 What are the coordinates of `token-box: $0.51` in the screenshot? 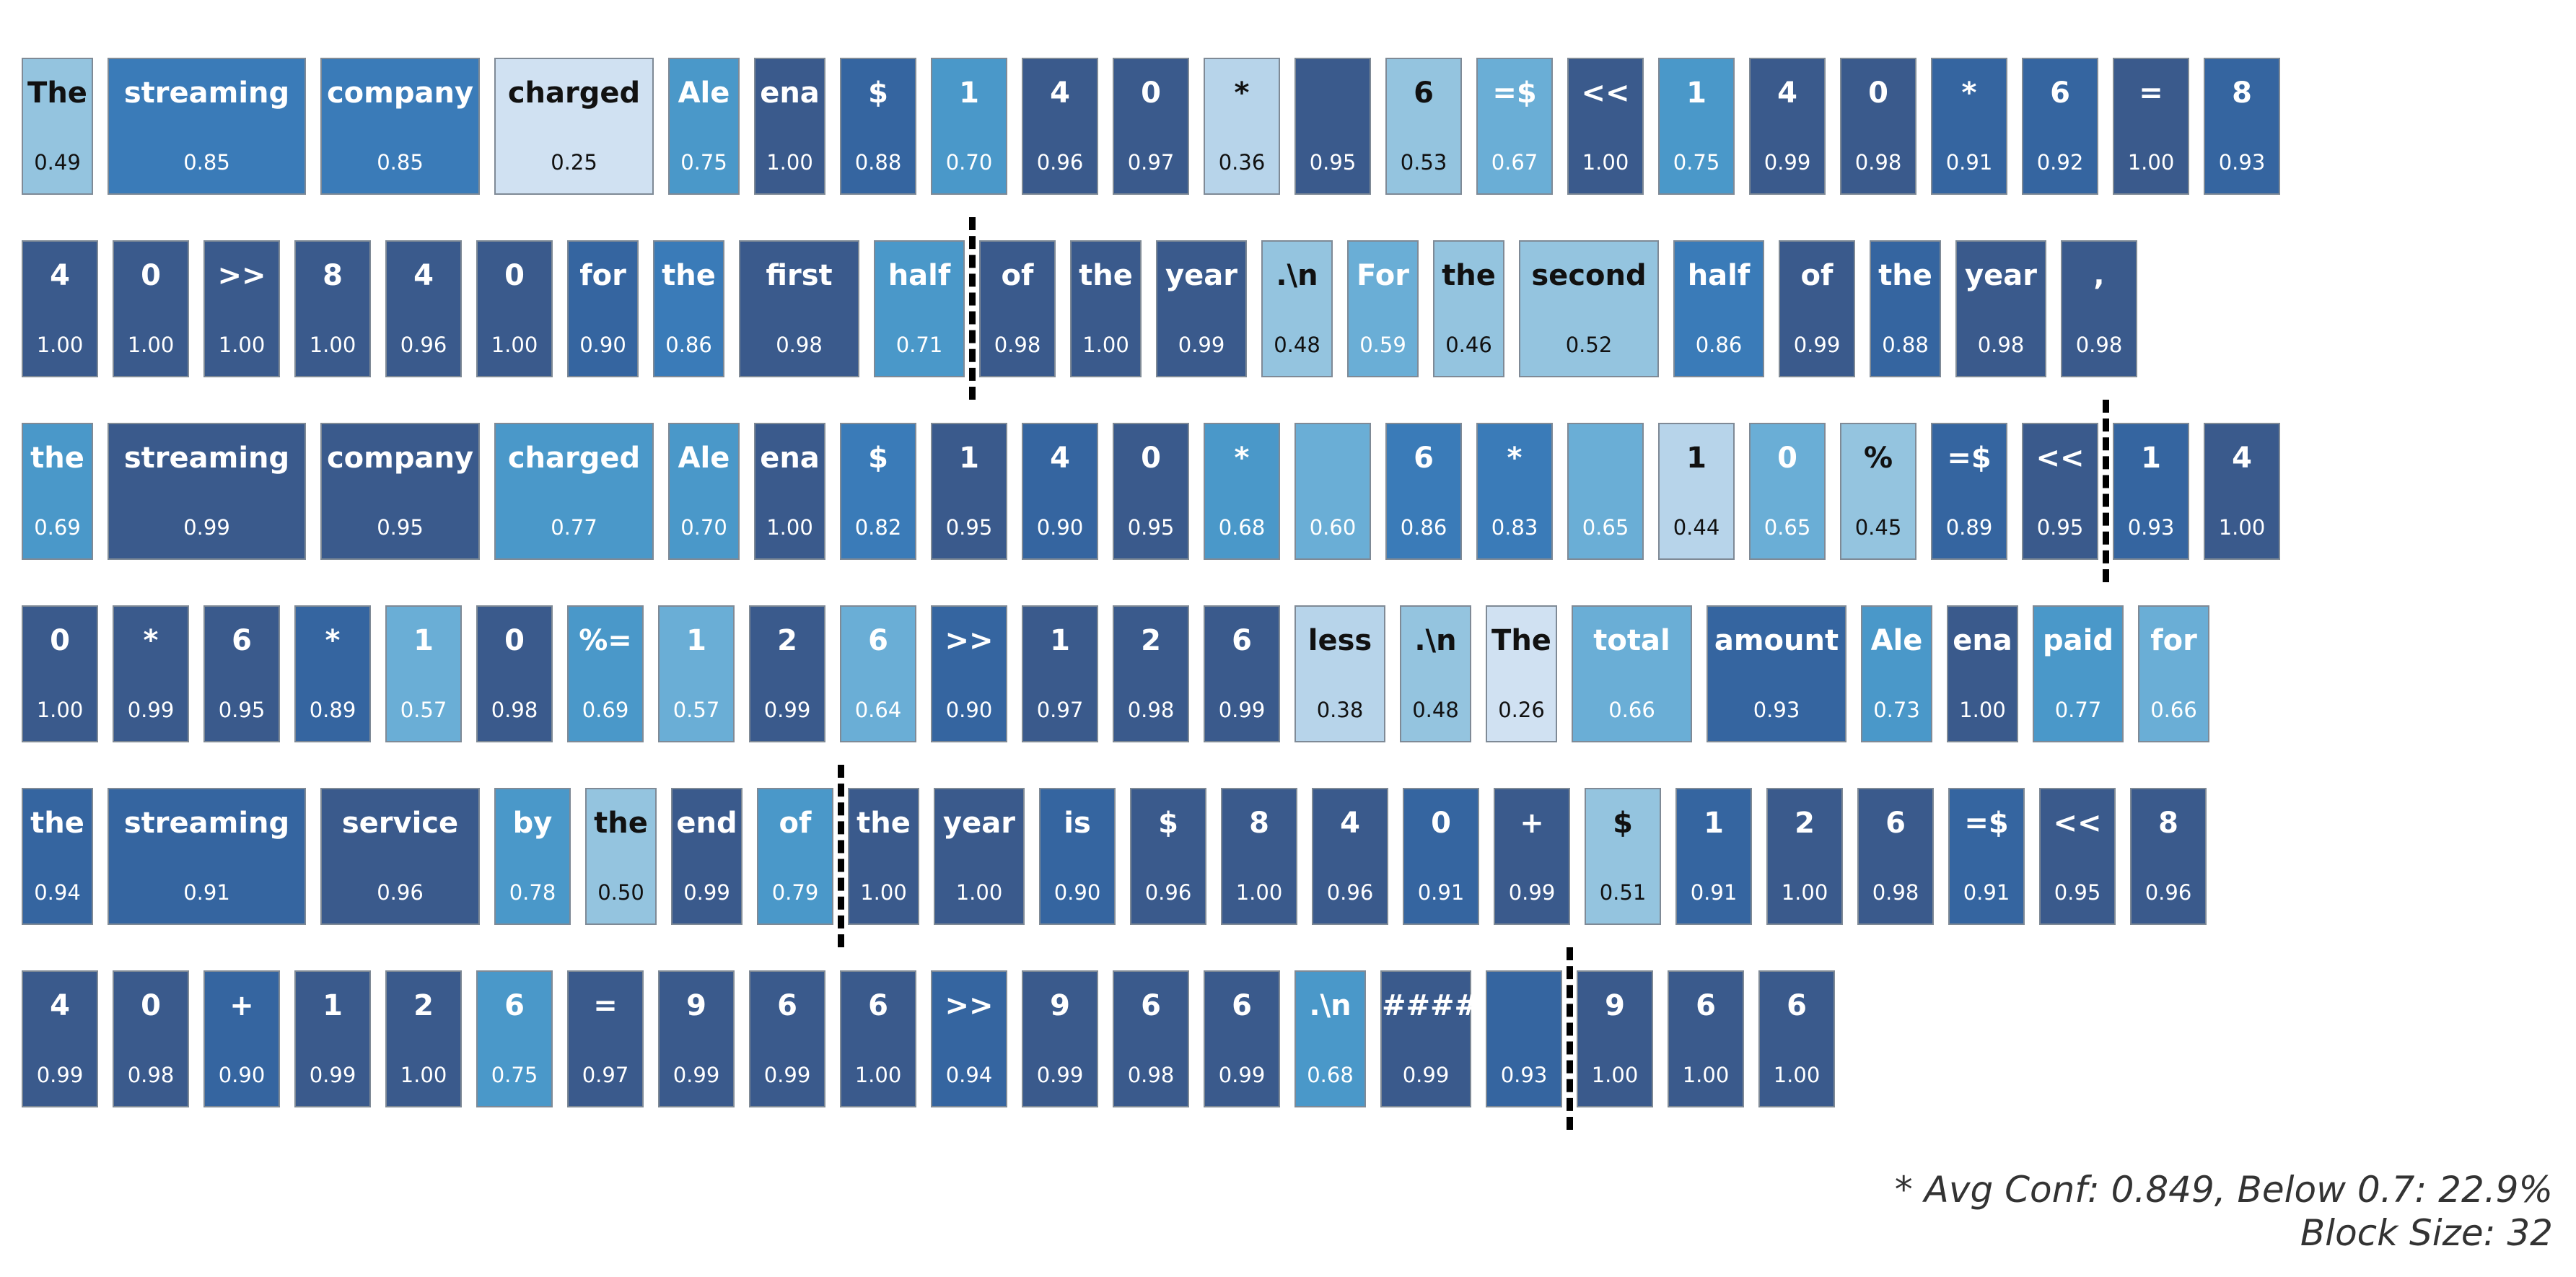 It's located at (1623, 856).